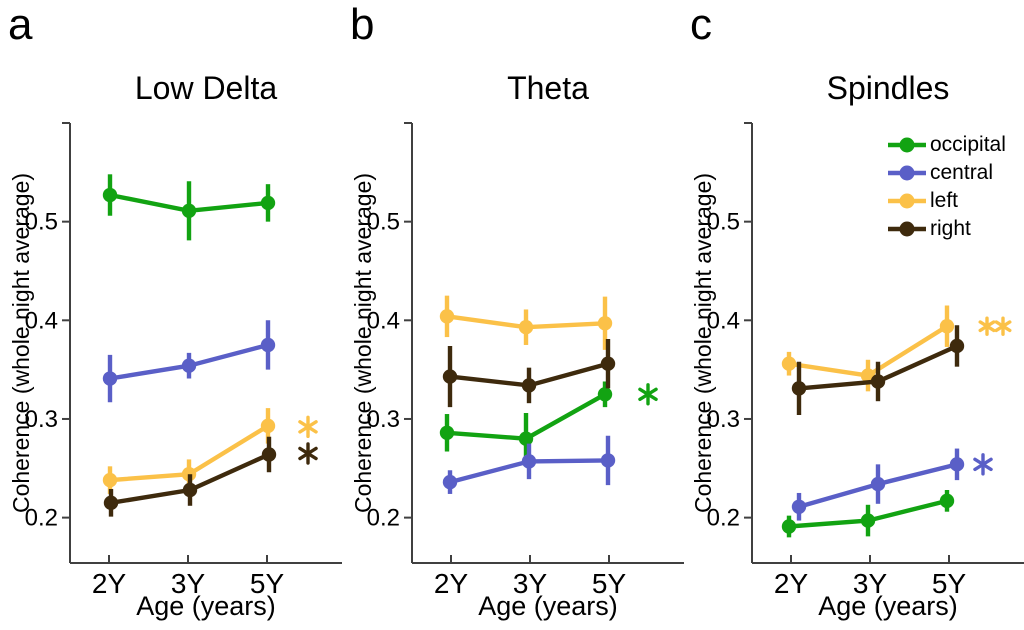 The height and width of the screenshot is (630, 1024). Describe the element at coordinates (206, 88) in the screenshot. I see `panel-a-title: Low Delta` at that location.